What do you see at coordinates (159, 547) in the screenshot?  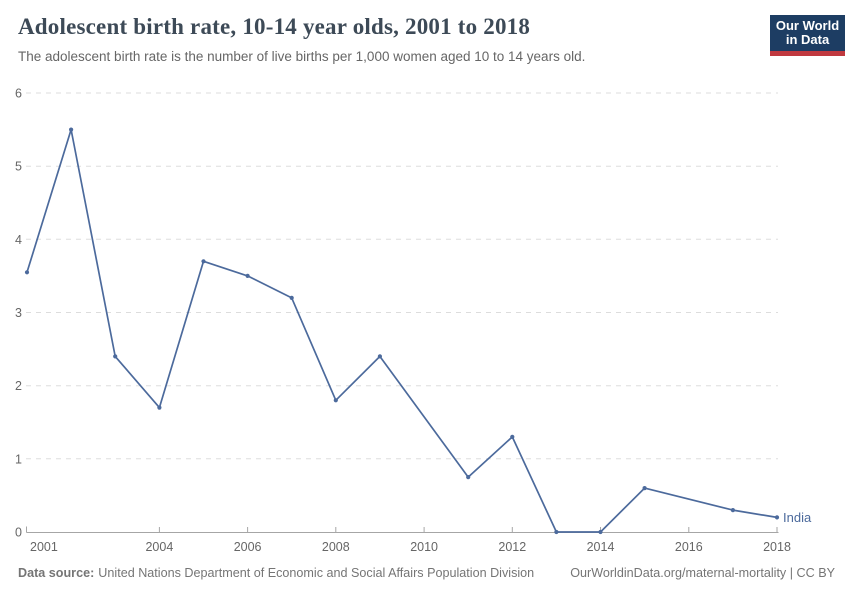 I see `x-tick-label: 2004` at bounding box center [159, 547].